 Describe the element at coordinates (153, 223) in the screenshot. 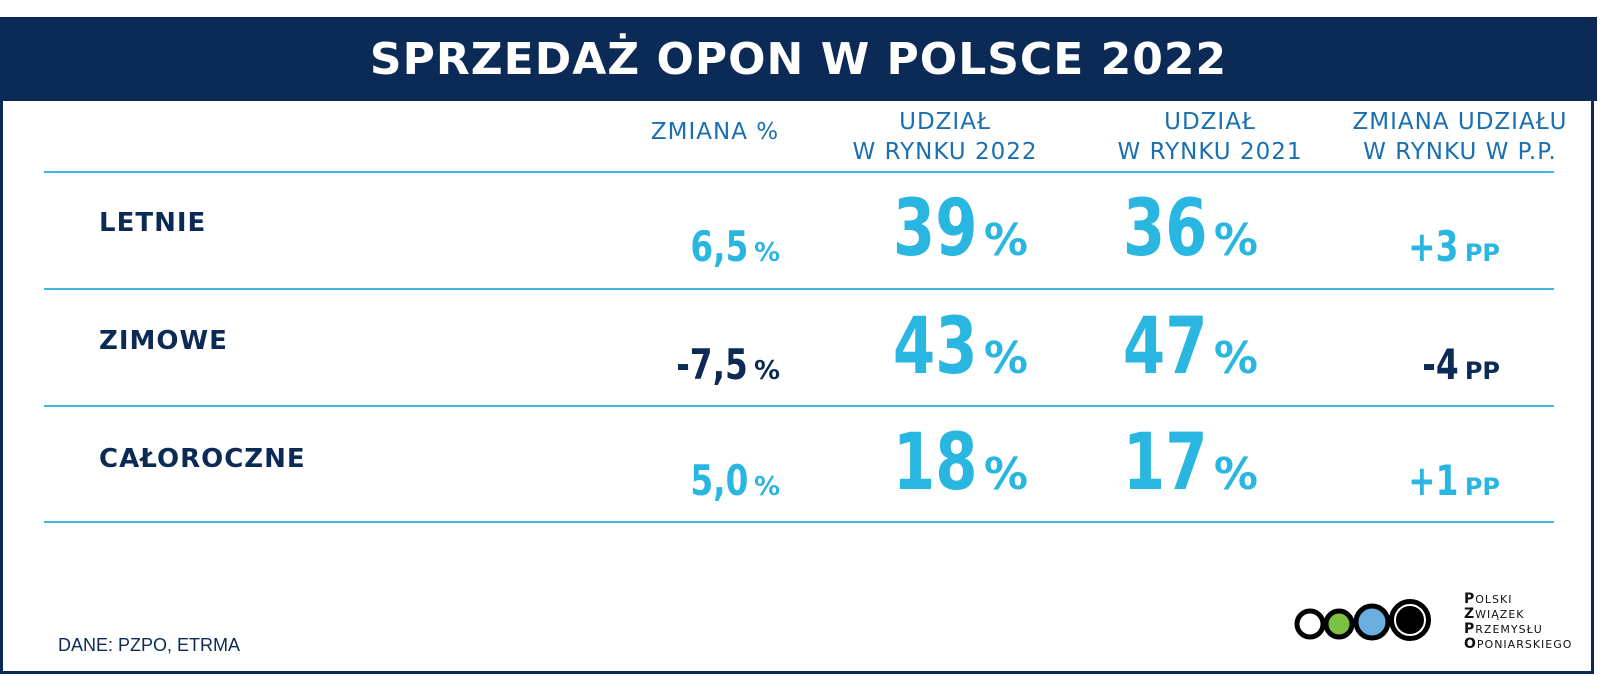

I see `row-label-letnie: LETNIE` at that location.